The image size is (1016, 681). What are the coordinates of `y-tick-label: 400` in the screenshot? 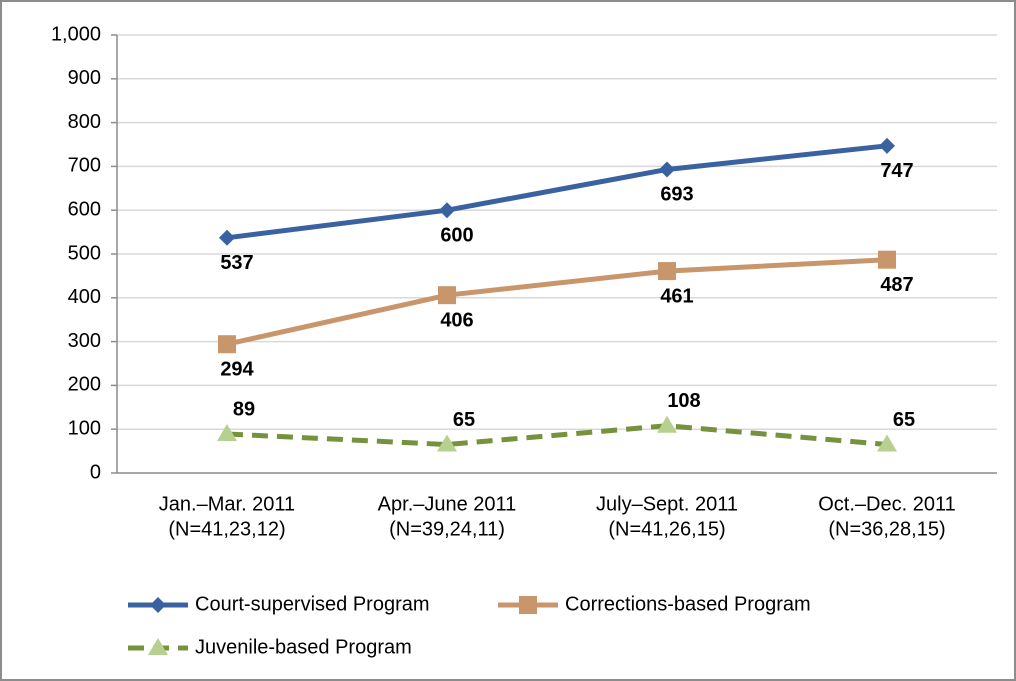 It's located at (84, 297).